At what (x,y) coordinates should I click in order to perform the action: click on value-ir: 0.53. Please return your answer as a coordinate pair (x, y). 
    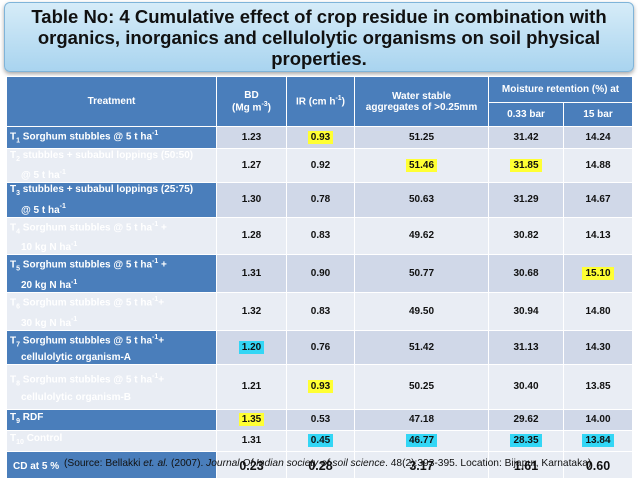
    Looking at the image, I should click on (320, 420).